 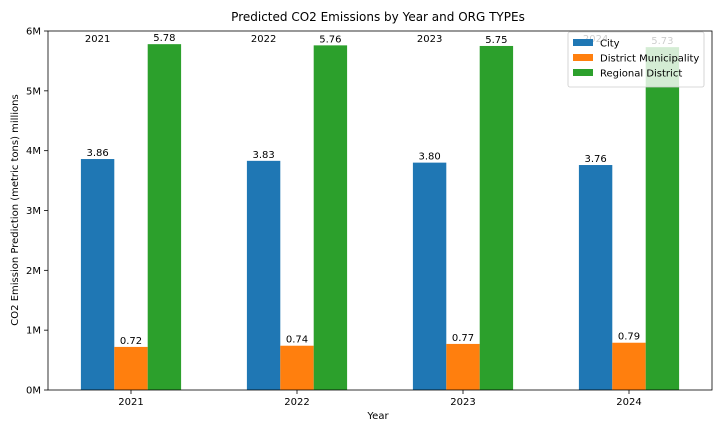 What do you see at coordinates (97, 274) in the screenshot?
I see `bar-city-2021` at bounding box center [97, 274].